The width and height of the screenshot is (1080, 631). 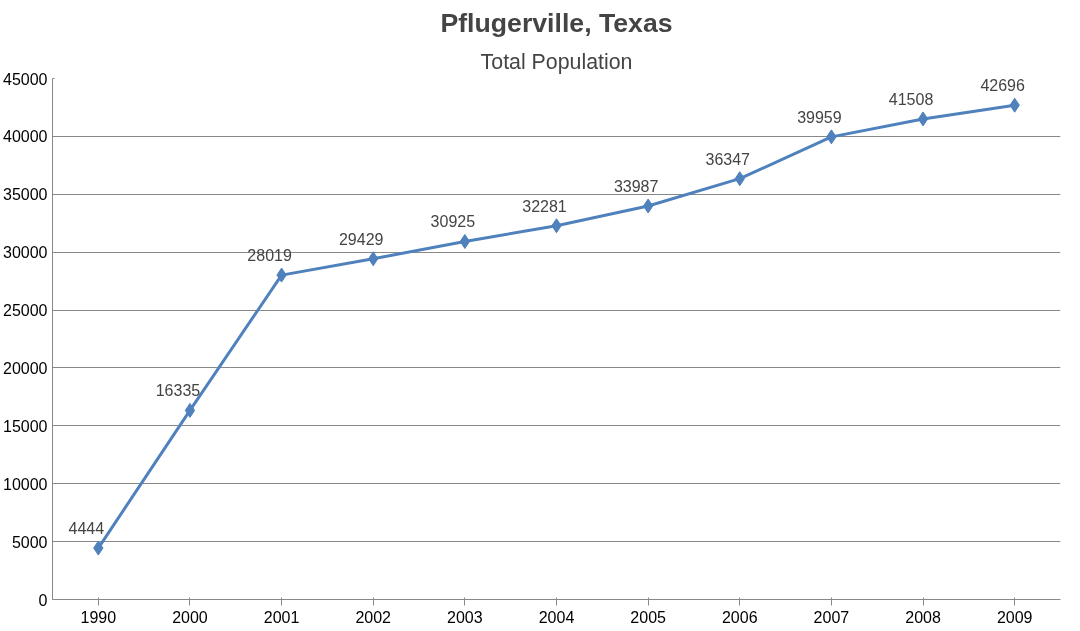 What do you see at coordinates (25, 79) in the screenshot?
I see `y-tick-label: 45000` at bounding box center [25, 79].